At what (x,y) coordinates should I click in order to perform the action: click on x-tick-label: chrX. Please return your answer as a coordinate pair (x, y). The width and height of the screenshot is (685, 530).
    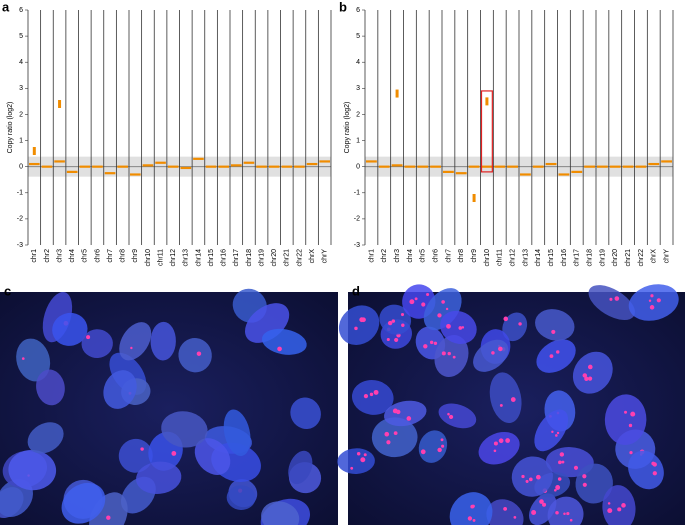
    Looking at the image, I should click on (312, 256).